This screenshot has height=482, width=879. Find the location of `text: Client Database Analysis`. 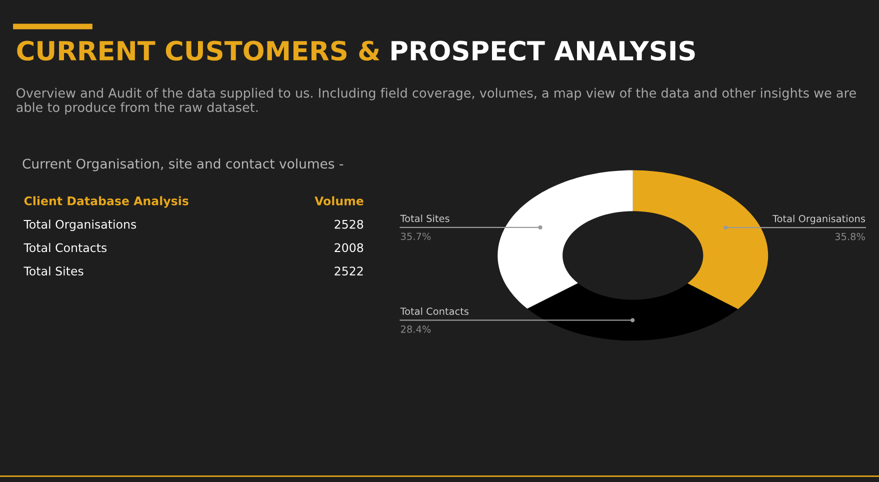

text: Client Database Analysis is located at coordinates (106, 202).